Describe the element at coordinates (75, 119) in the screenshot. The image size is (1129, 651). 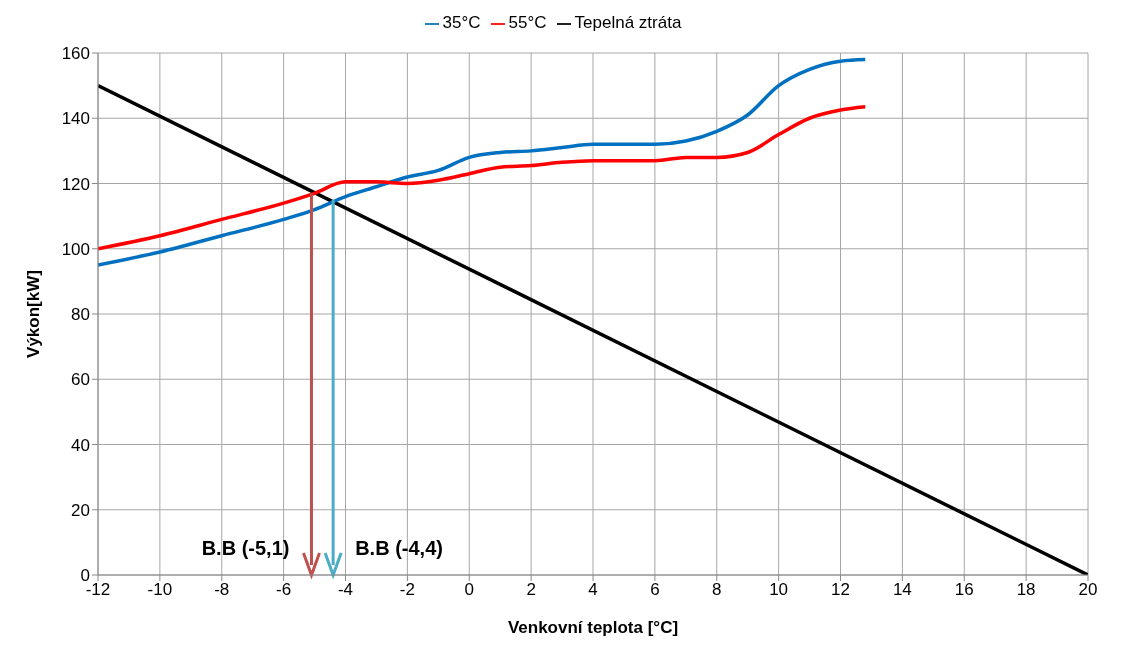
I see `y-tick-label: 140` at that location.